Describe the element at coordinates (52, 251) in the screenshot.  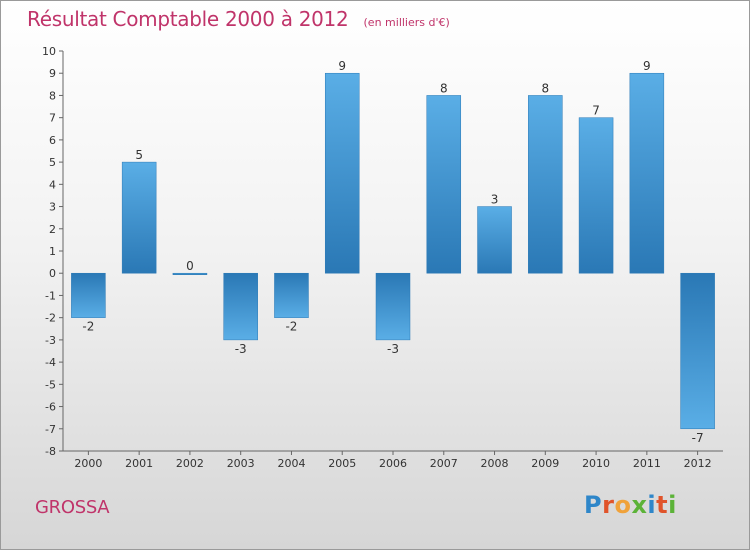
I see `y-tick-label: 1` at that location.